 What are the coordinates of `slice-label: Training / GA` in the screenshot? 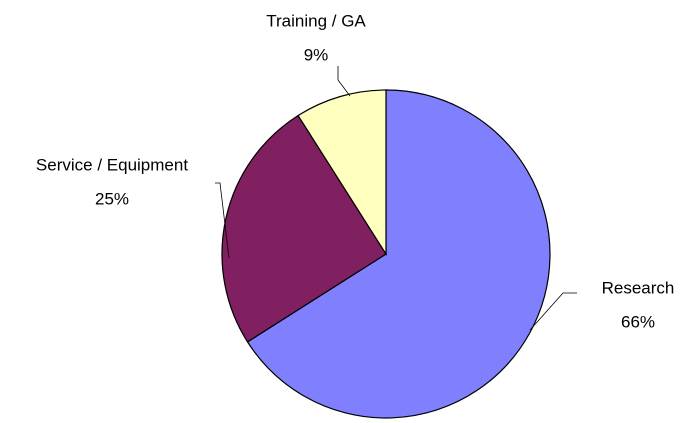 It's located at (316, 20).